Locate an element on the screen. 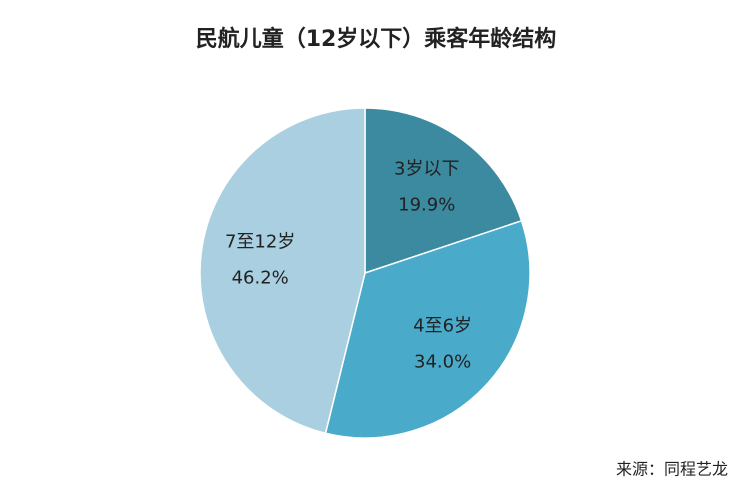  source-note: 来源：同程艺龙 is located at coordinates (672, 469).